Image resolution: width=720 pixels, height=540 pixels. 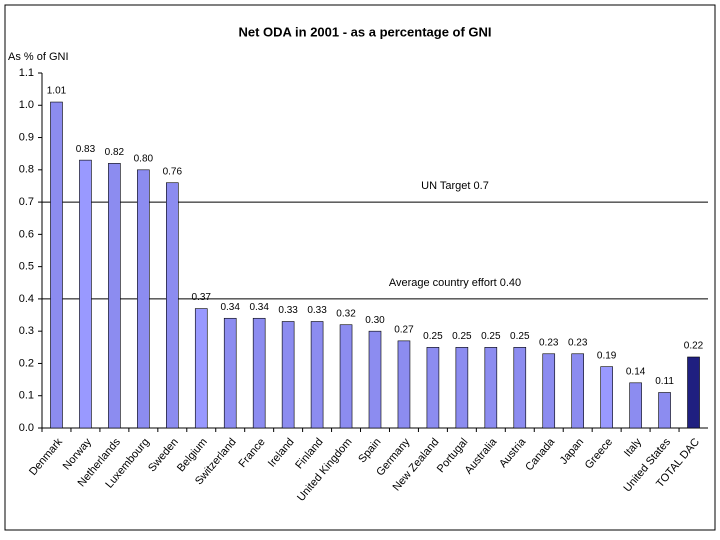 I want to click on y-axis-label: As % of GNI, so click(x=38, y=57).